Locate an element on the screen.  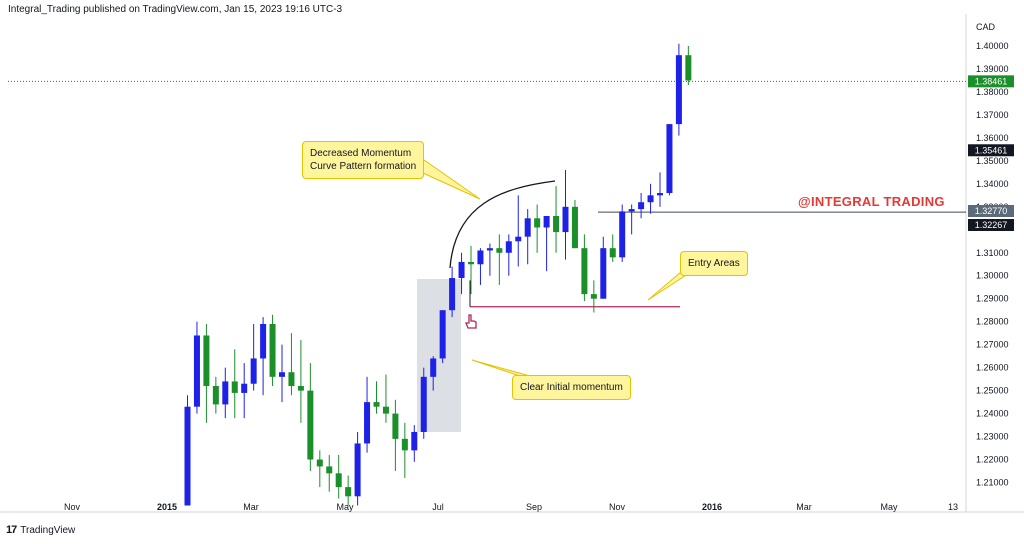
y-tick-label: 1.26000 is located at coordinates (992, 368).